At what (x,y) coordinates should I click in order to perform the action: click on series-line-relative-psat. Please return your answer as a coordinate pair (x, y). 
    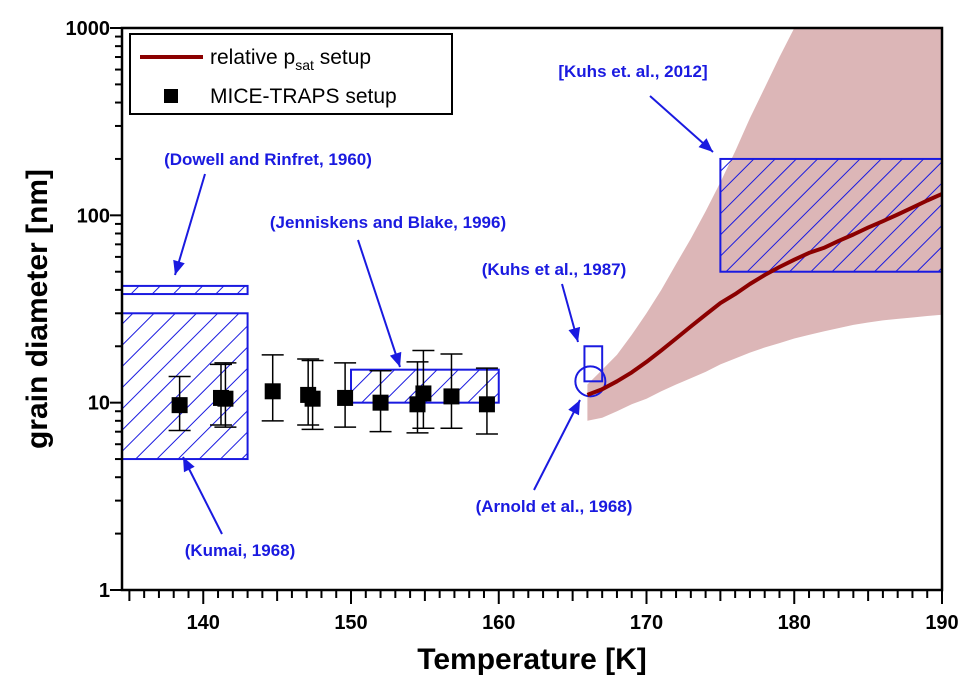
    Looking at the image, I should click on (764, 294).